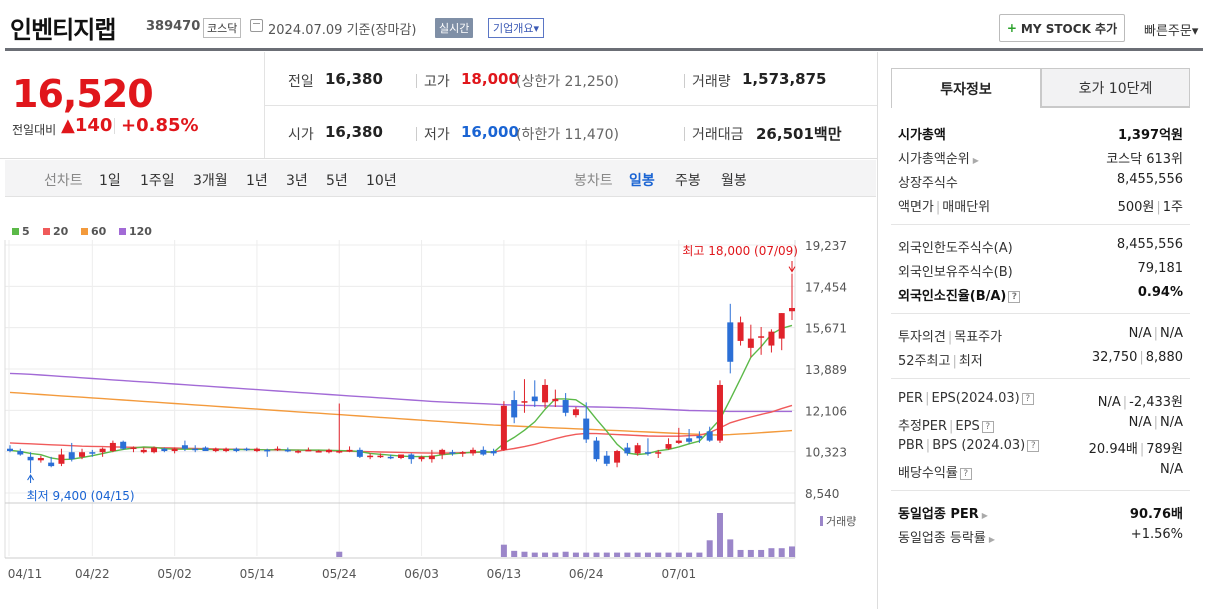  What do you see at coordinates (928, 473) in the screenshot?
I see `dividend-label: 배당수익률` at bounding box center [928, 473].